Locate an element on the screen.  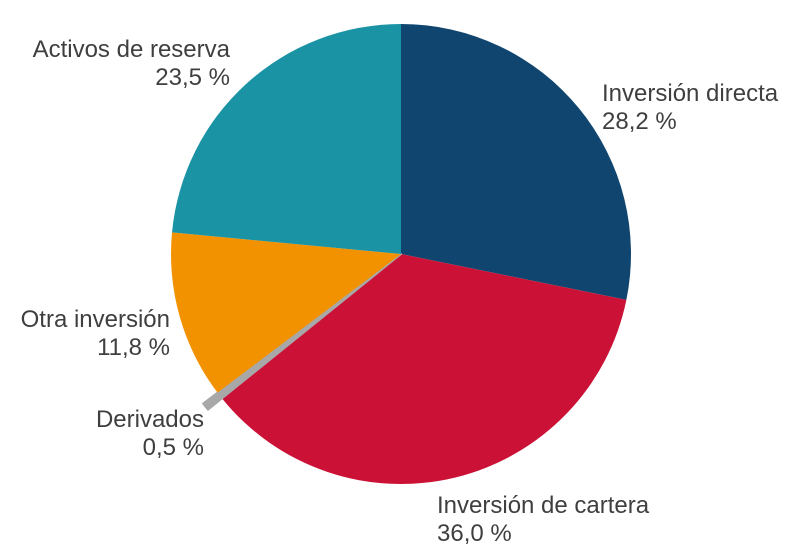
slice-label-value: 28,2 % is located at coordinates (639, 121).